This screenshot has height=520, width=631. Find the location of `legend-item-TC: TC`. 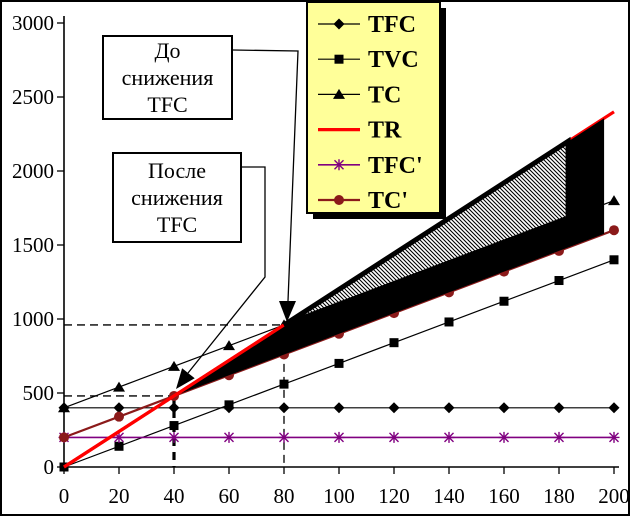

legend-item-TC: TC is located at coordinates (359, 95).